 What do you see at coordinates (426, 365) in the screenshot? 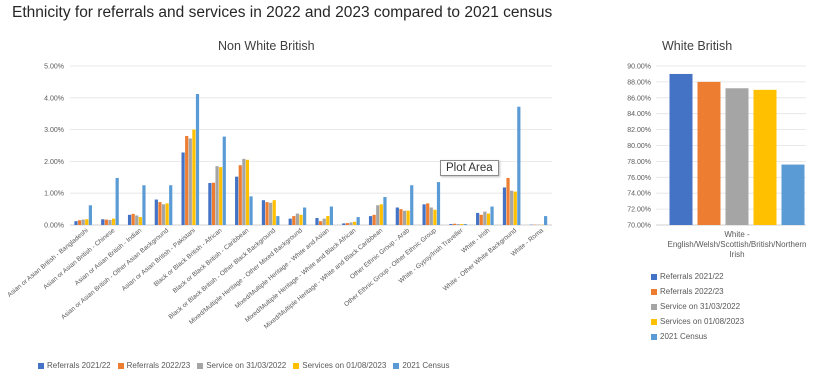
I see `legend-label: 2021 Census` at bounding box center [426, 365].